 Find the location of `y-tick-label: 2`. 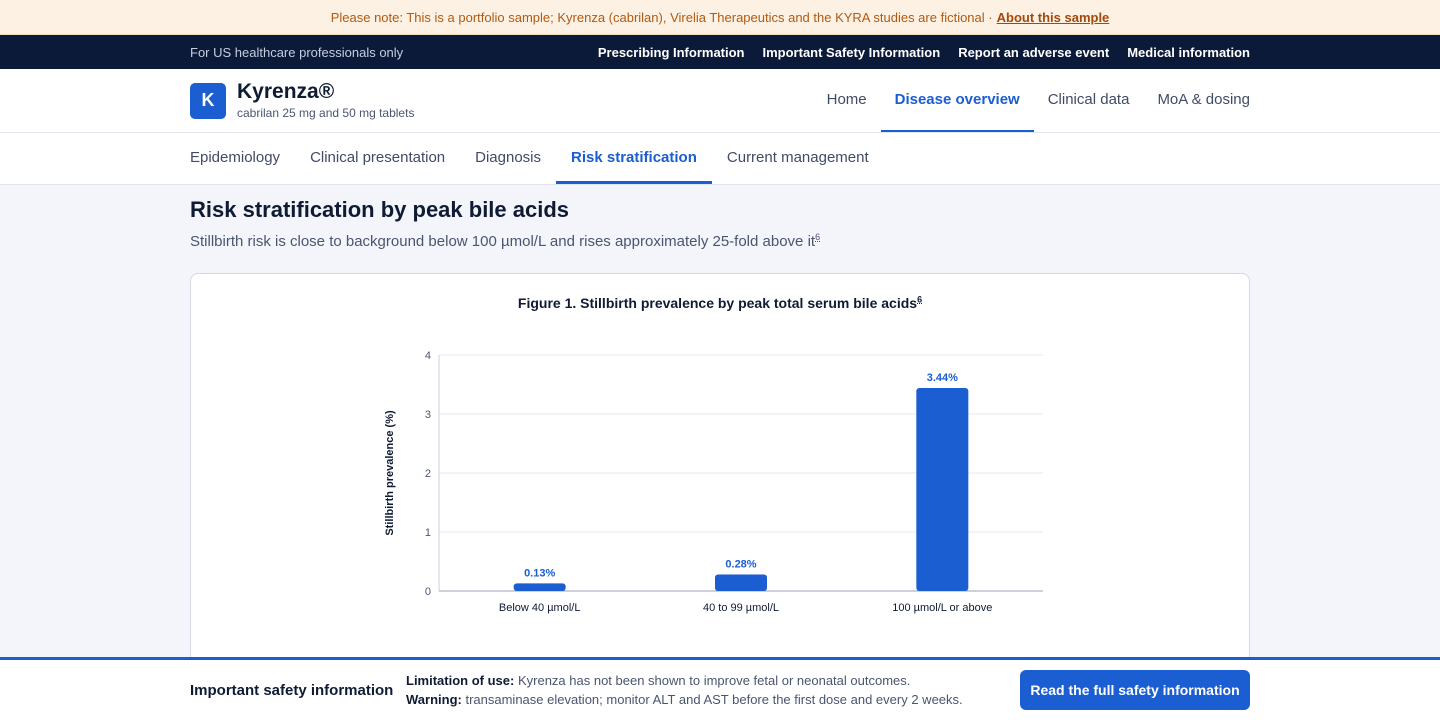

y-tick-label: 2 is located at coordinates (428, 474).